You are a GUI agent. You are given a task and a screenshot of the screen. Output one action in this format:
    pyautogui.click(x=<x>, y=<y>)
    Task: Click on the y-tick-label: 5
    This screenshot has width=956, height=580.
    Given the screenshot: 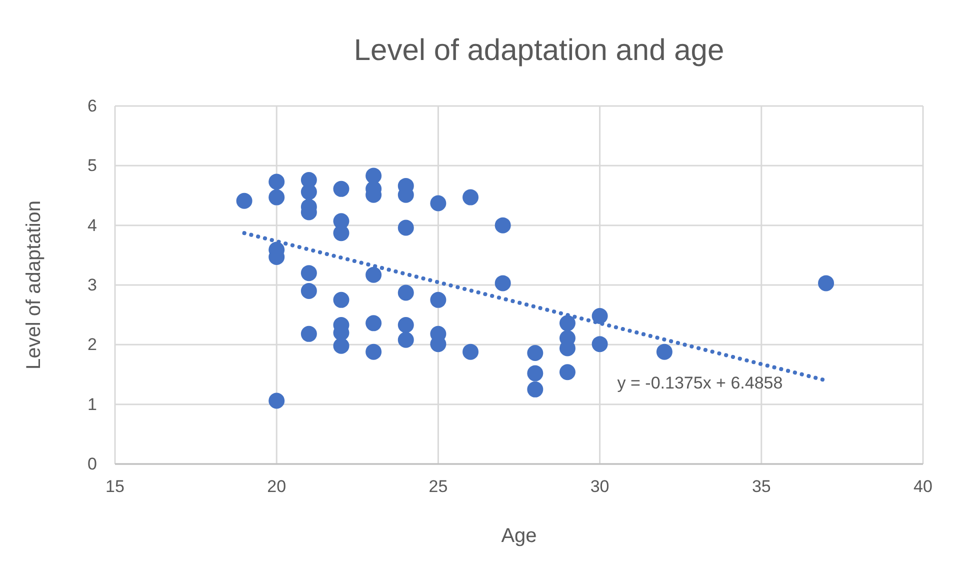 What is the action you would take?
    pyautogui.click(x=92, y=166)
    